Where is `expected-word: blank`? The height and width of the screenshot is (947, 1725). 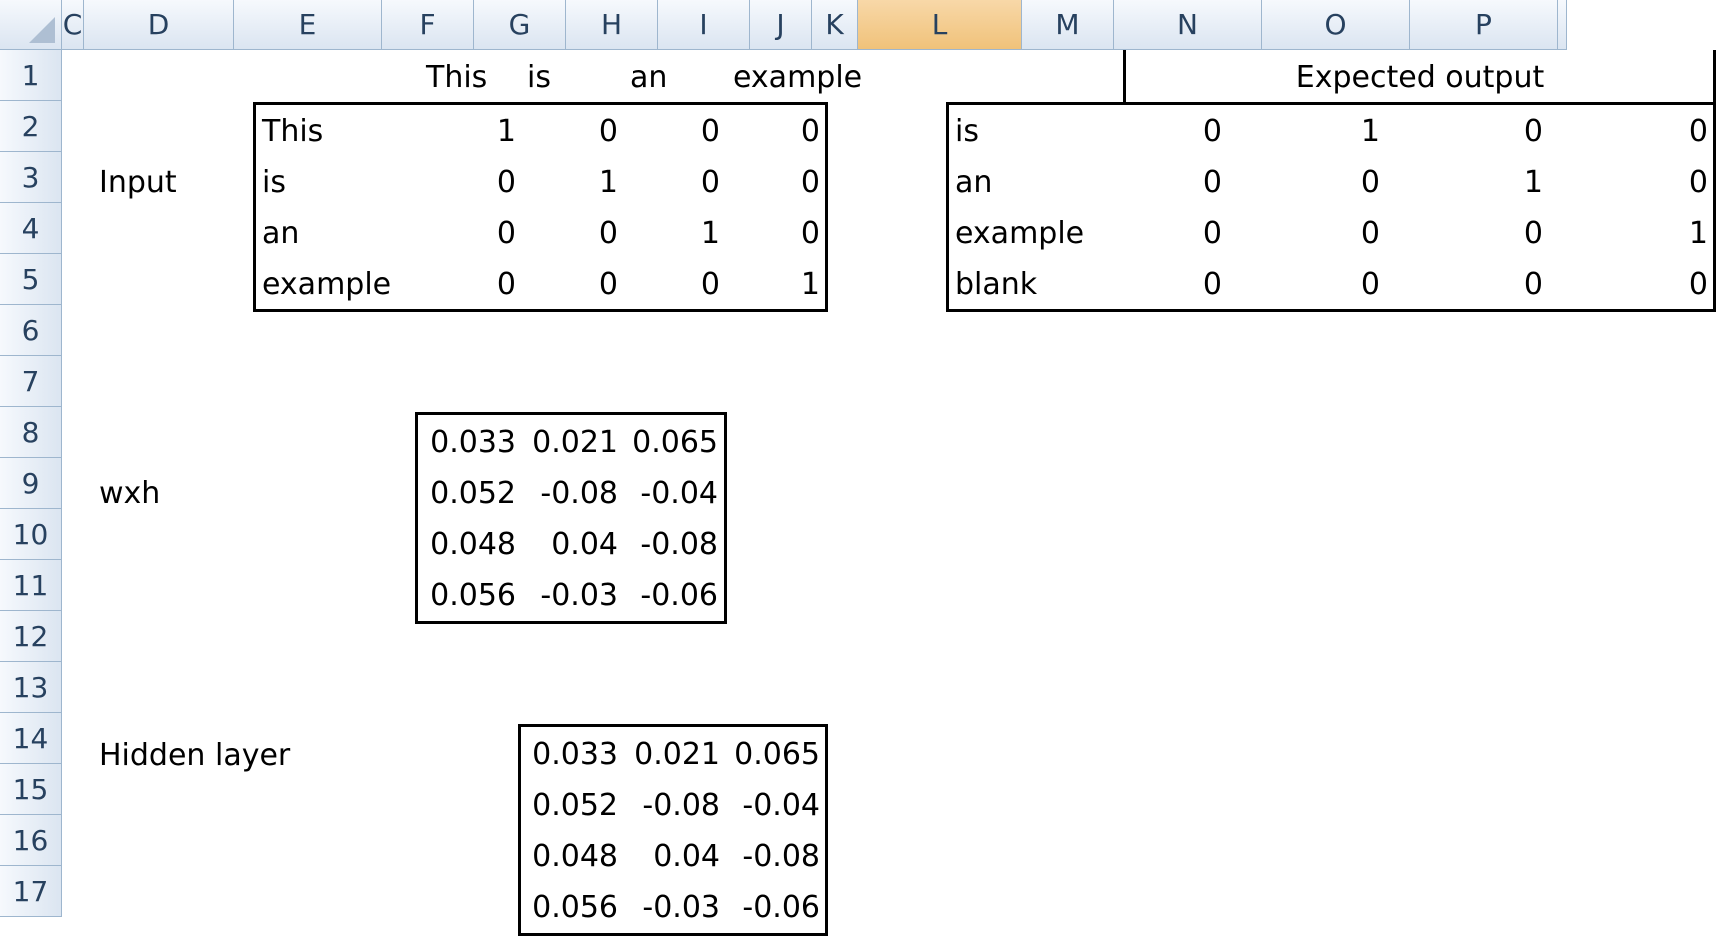 expected-word: blank is located at coordinates (996, 284).